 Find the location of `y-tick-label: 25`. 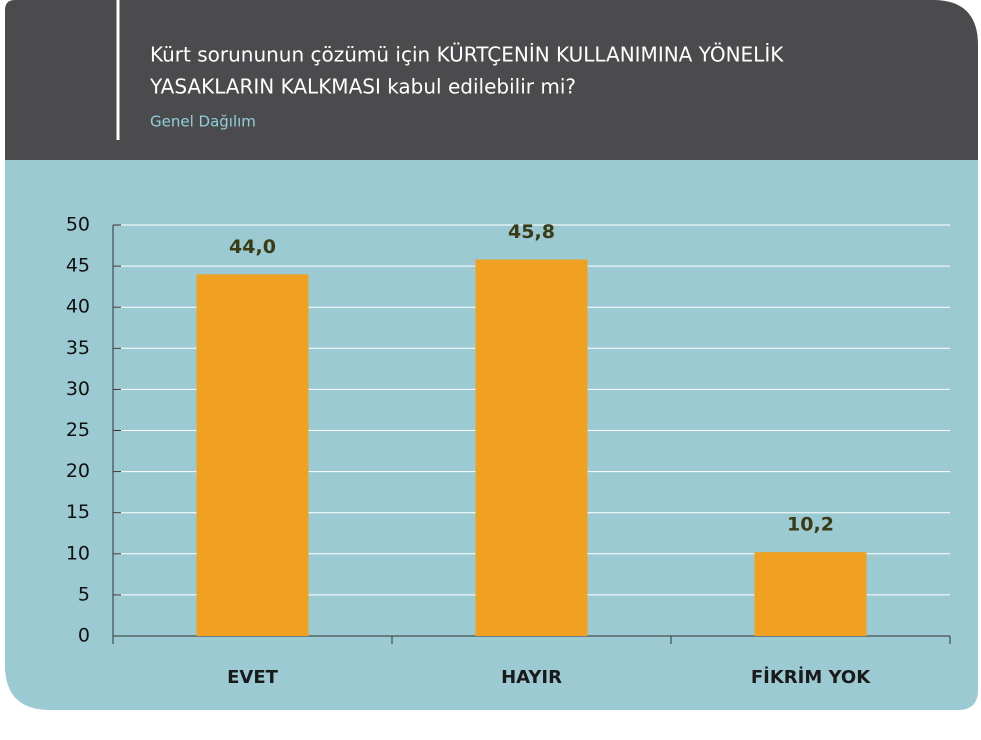

y-tick-label: 25 is located at coordinates (78, 430).